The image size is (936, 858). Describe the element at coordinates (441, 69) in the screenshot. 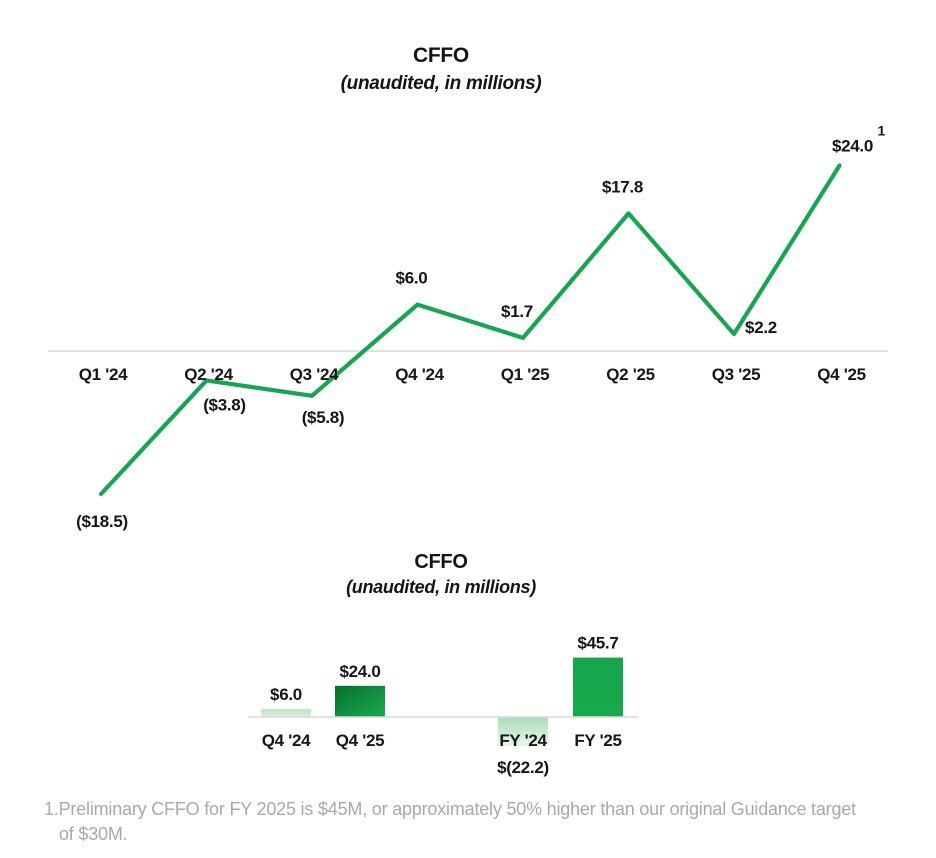

I see `line-chart-title-block: CFFO (unaudited, in millions)` at that location.